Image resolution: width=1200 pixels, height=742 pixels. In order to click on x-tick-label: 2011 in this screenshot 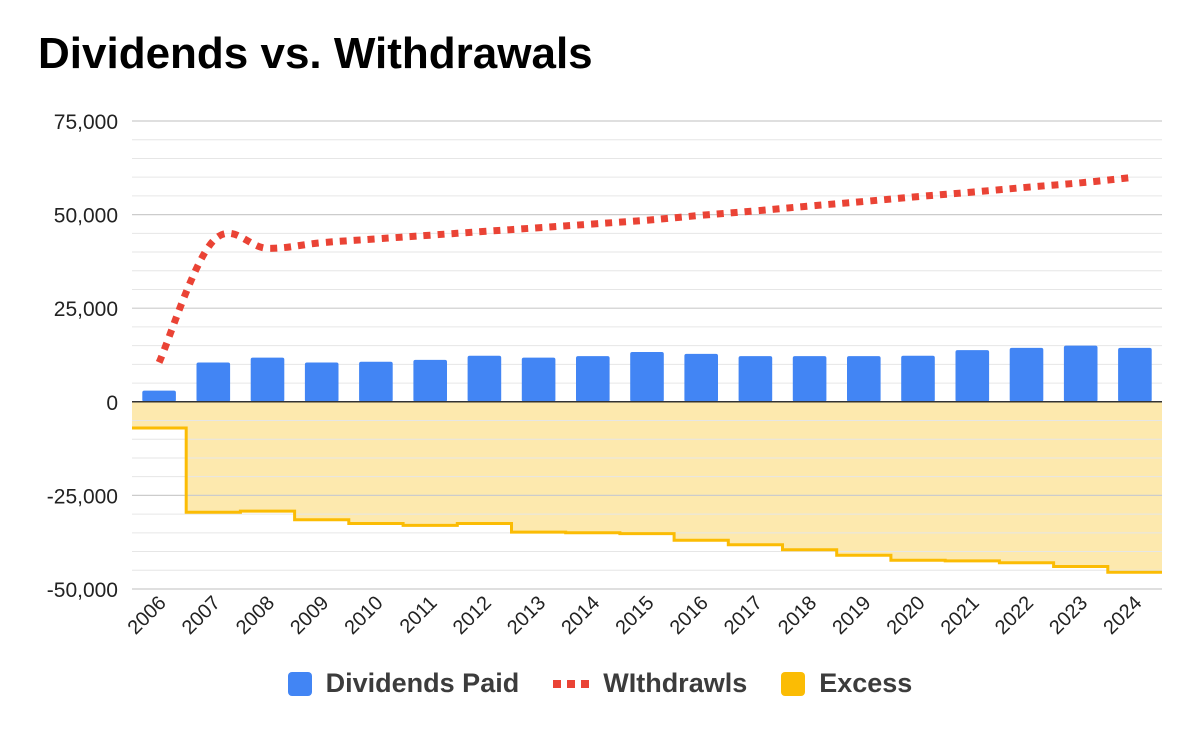, I will do `click(419, 615)`.